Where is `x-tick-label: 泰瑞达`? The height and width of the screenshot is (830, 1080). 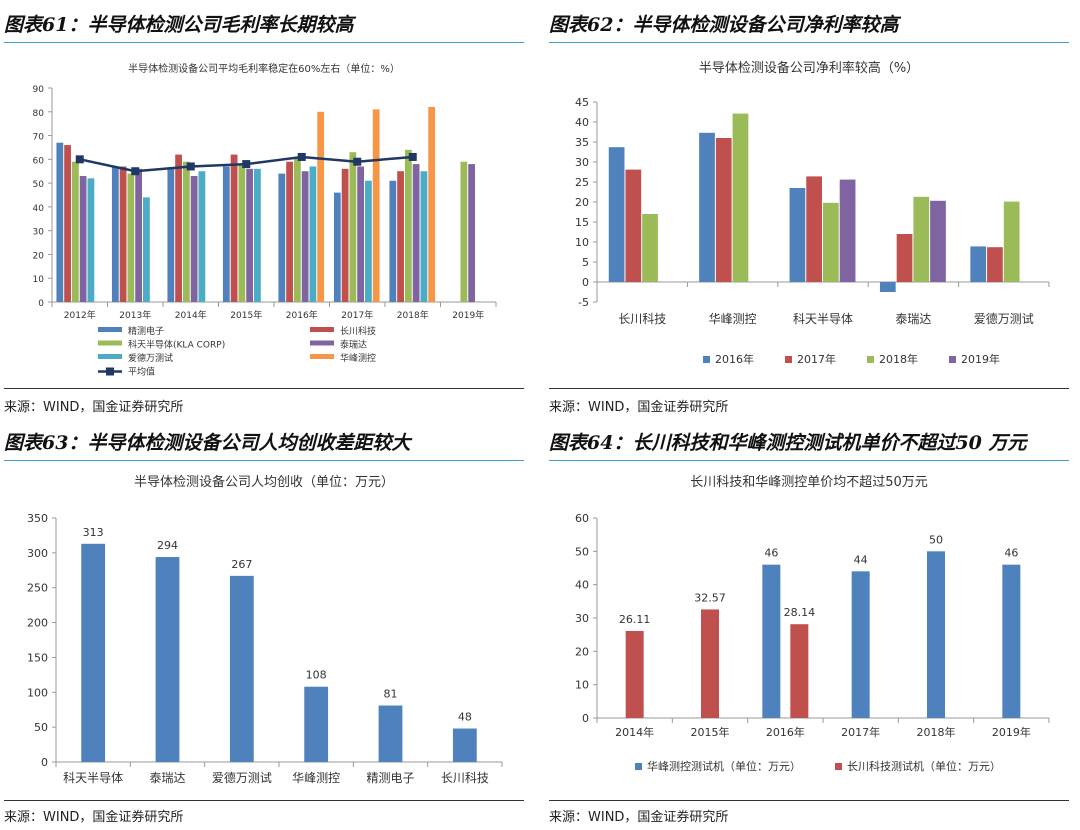 x-tick-label: 泰瑞达 is located at coordinates (167, 778).